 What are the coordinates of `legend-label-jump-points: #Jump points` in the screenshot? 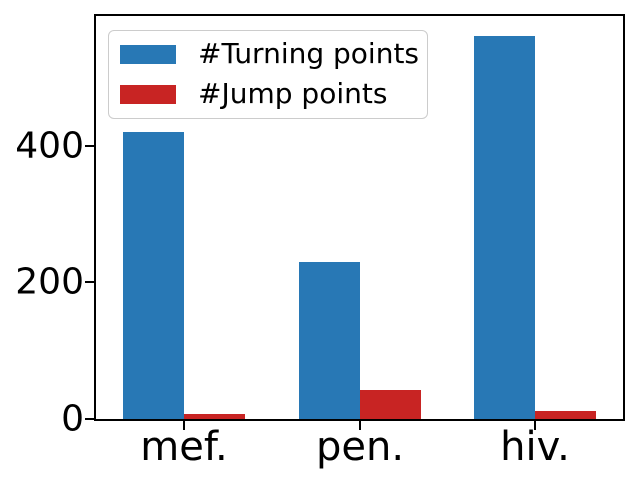 It's located at (293, 93).